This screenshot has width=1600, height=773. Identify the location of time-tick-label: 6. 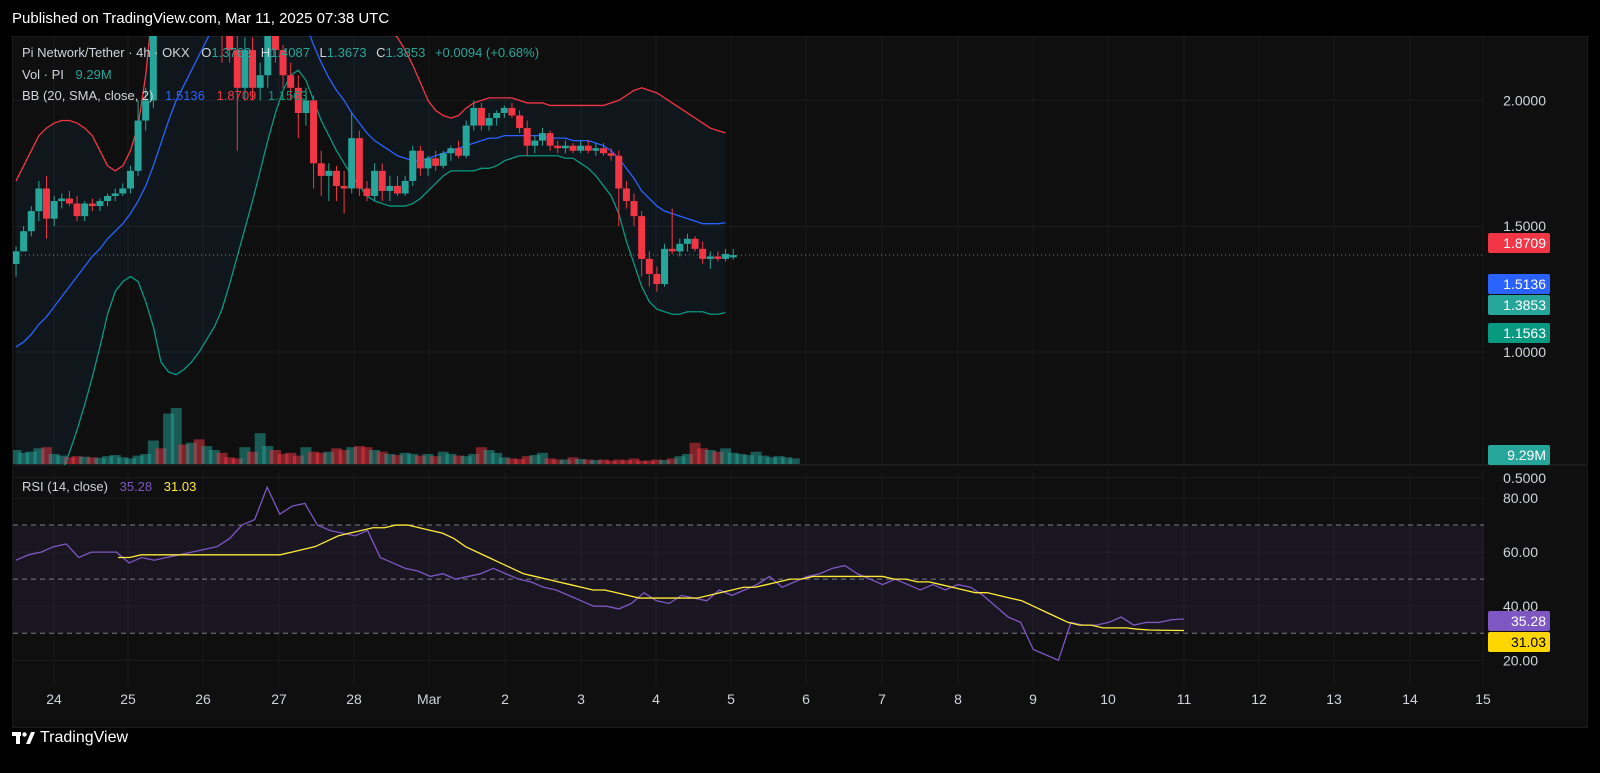
(806, 699).